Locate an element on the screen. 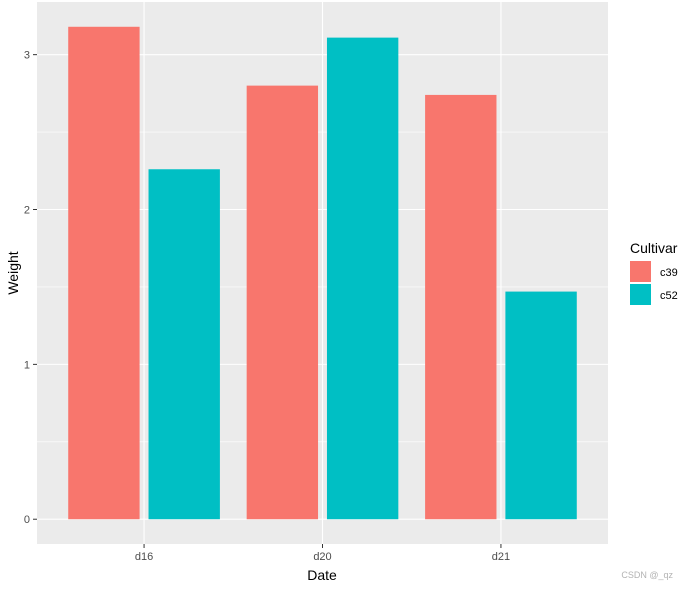 The height and width of the screenshot is (589, 688). legend-label-c39: c39 is located at coordinates (669, 273).